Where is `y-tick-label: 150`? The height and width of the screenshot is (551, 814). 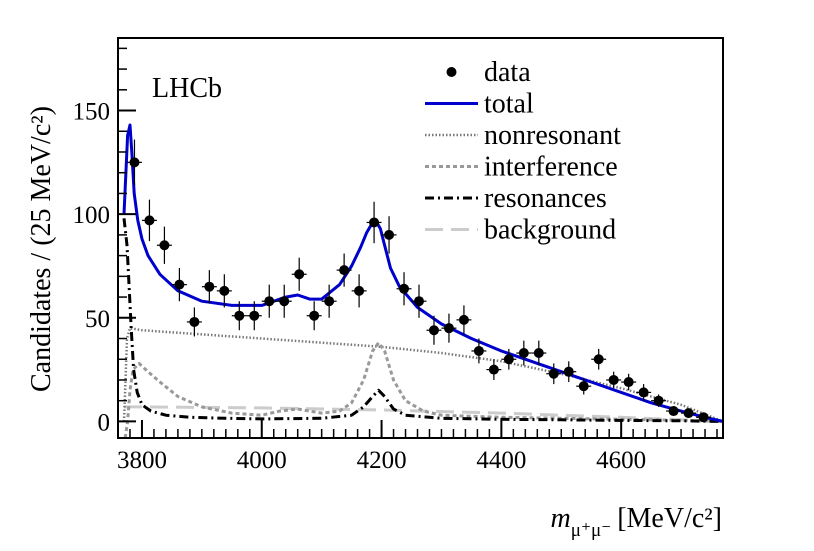 y-tick-label: 150 is located at coordinates (92, 112).